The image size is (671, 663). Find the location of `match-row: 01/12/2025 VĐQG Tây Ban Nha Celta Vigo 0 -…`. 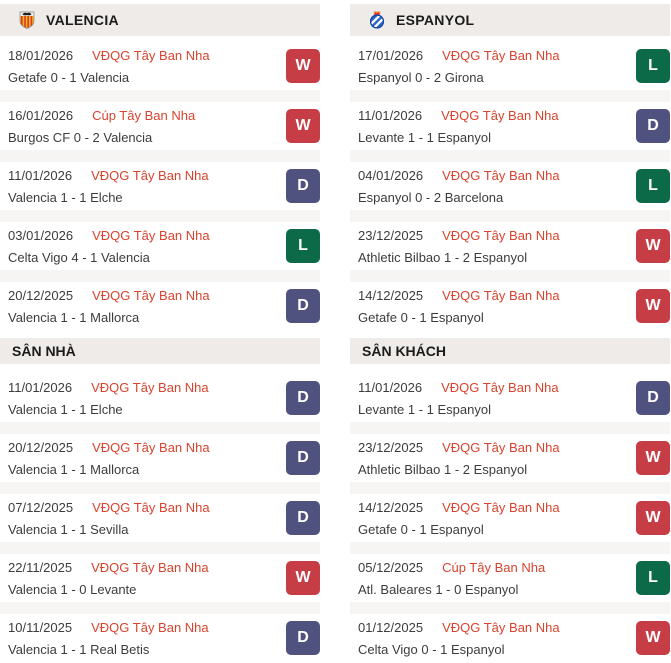

match-row: 01/12/2025 VĐQG Tây Ban Nha Celta Vigo 0 -… is located at coordinates (510, 638).